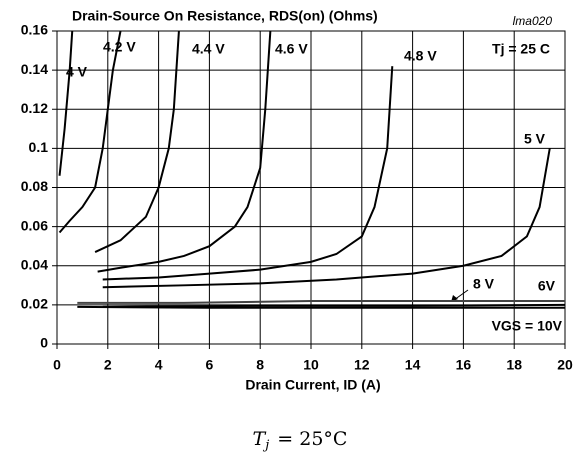  Describe the element at coordinates (464, 365) in the screenshot. I see `x-tick-label: 16` at that location.